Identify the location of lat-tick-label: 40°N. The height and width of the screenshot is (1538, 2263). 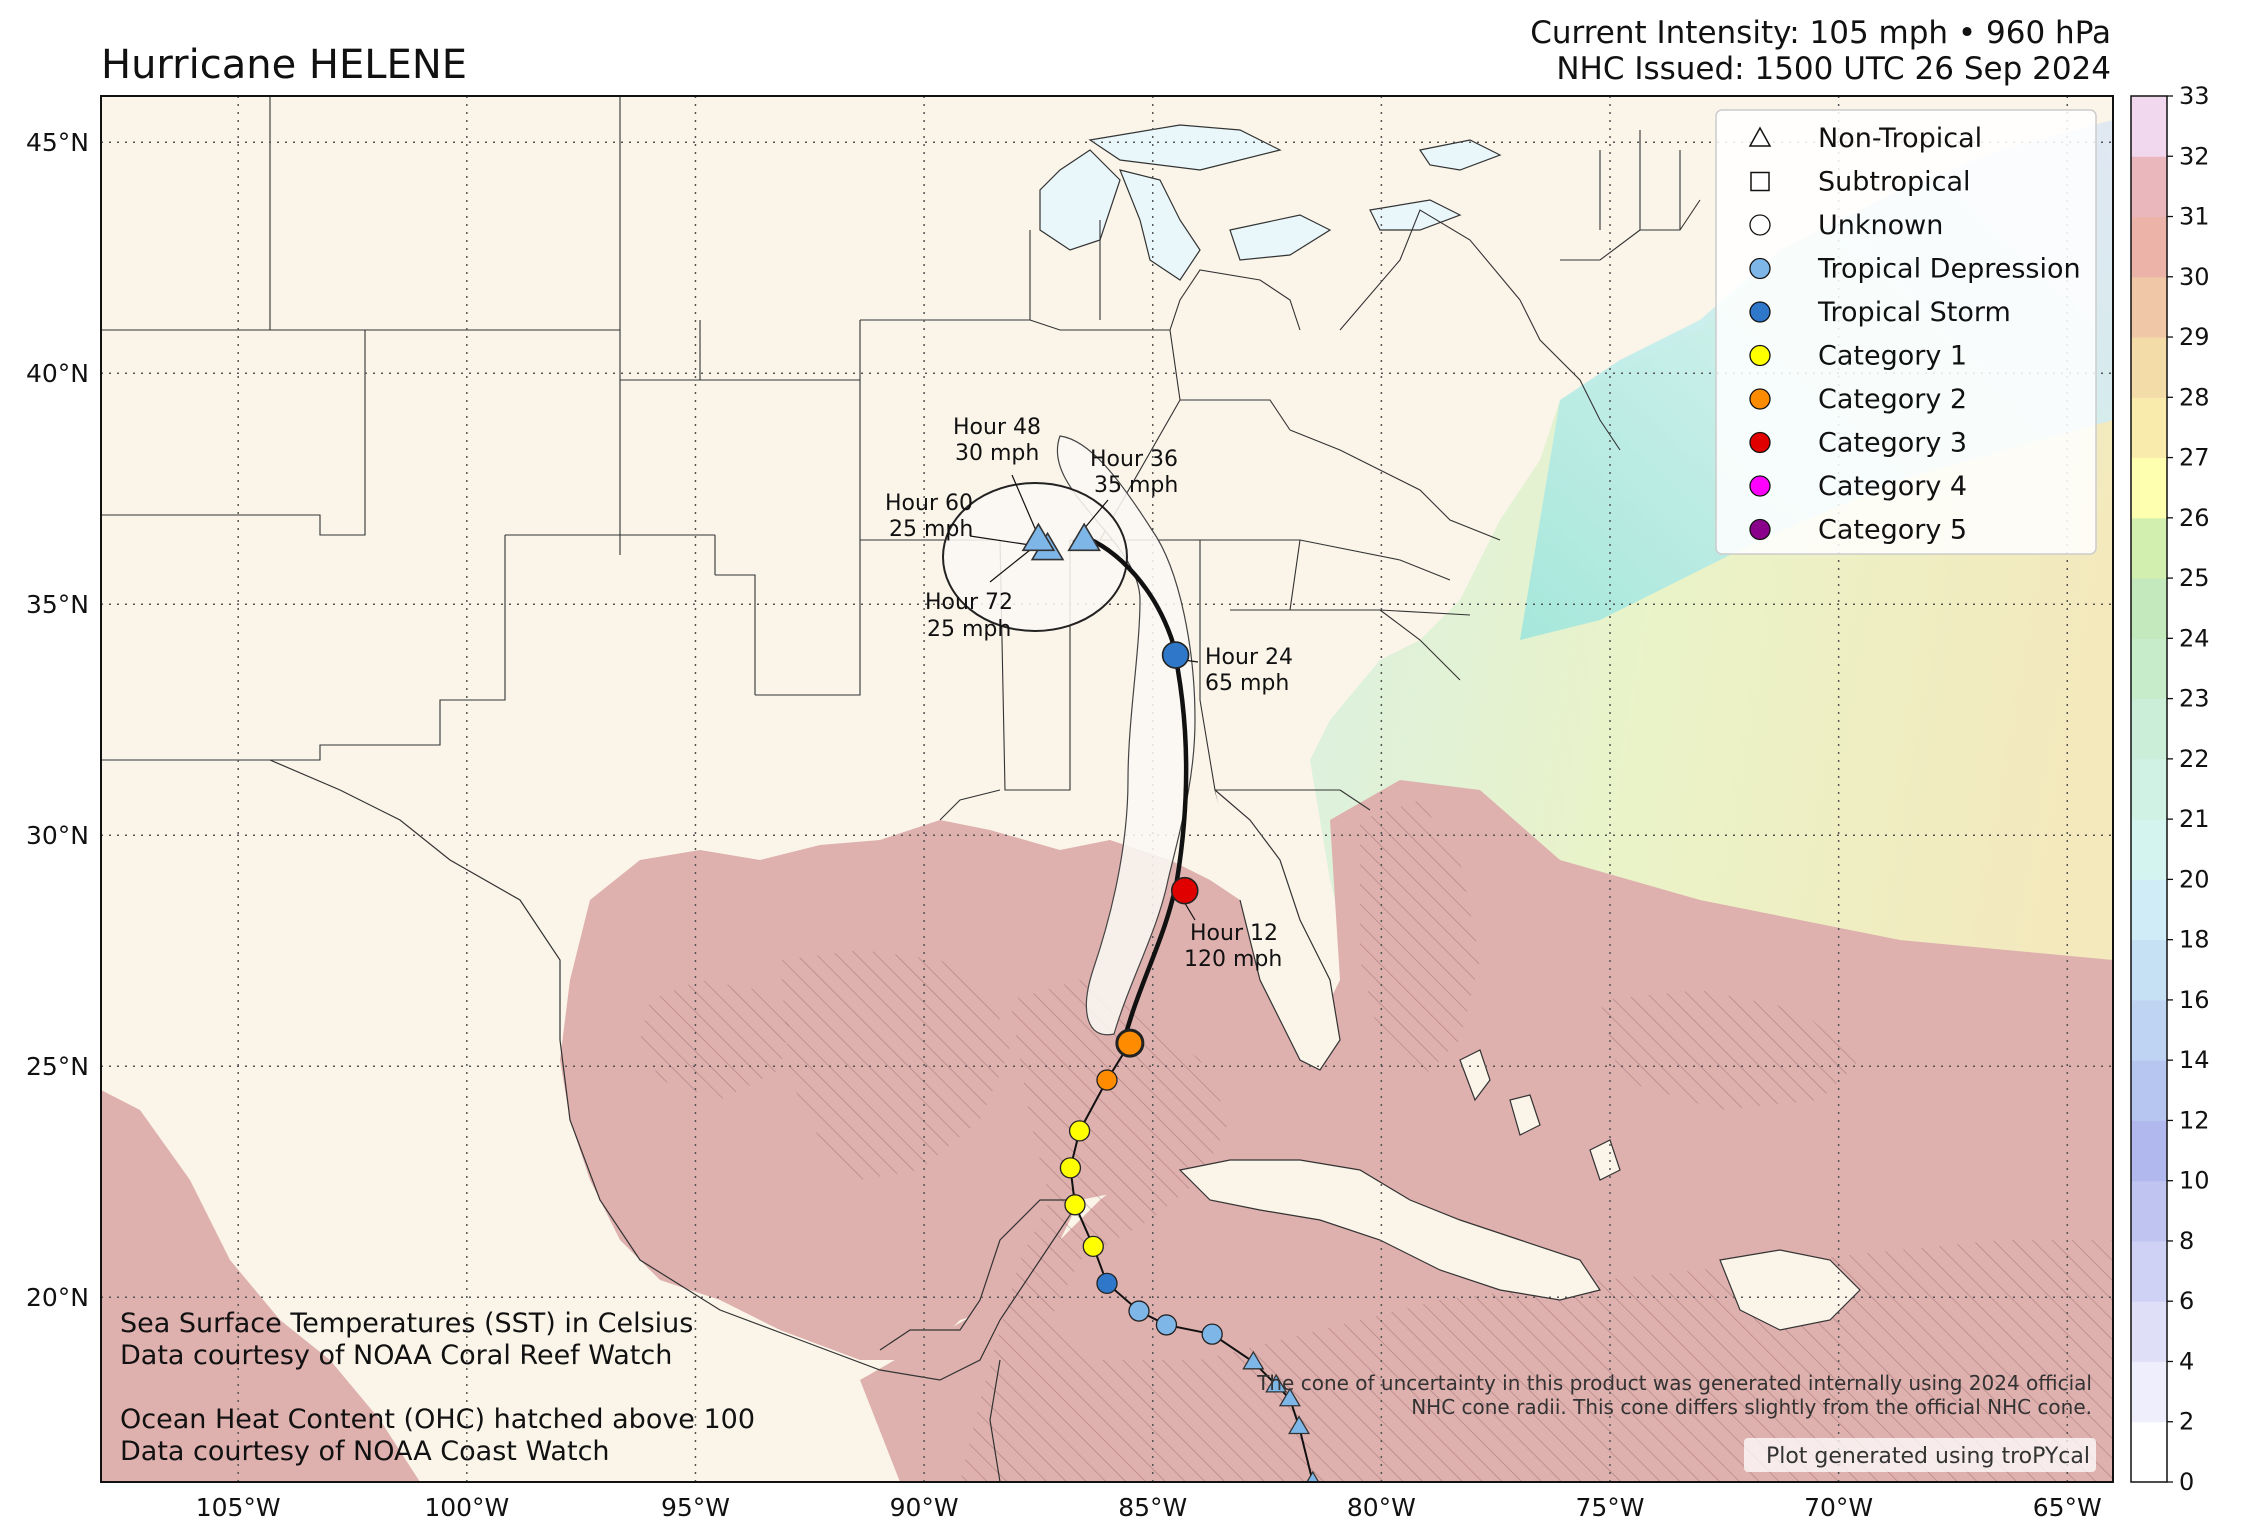
(57, 373).